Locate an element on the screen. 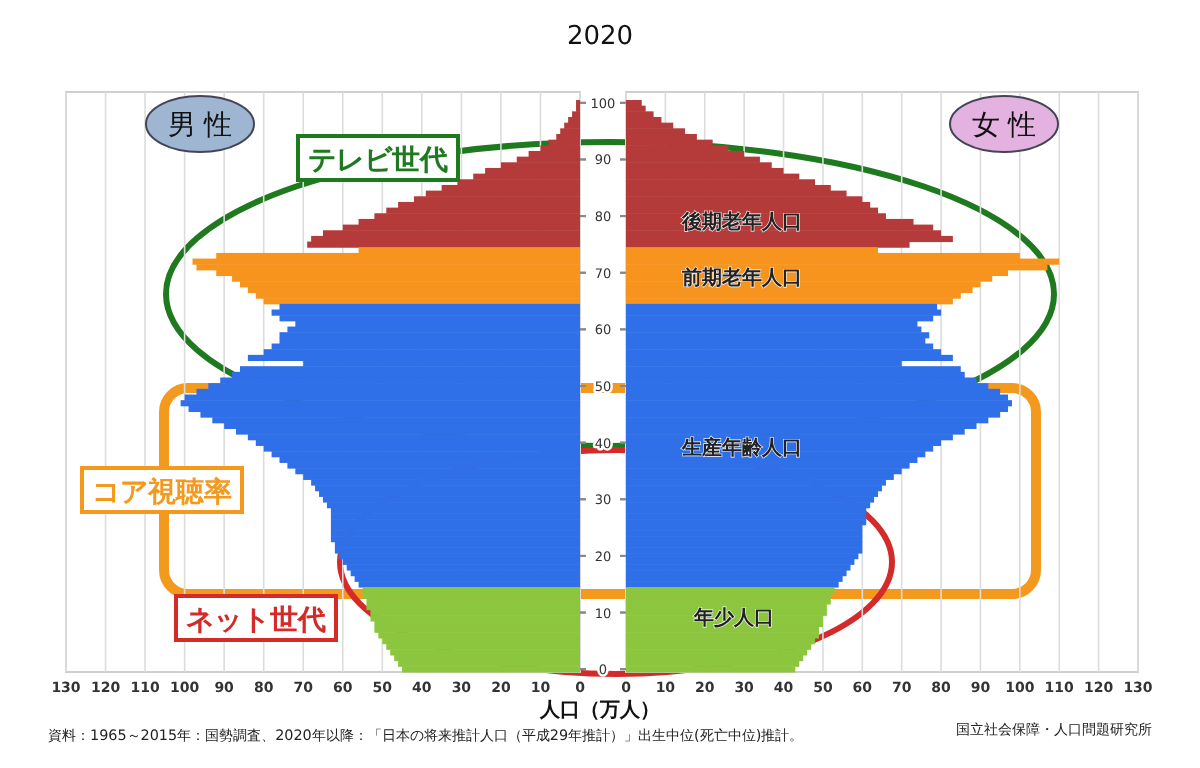 Image resolution: width=1200 pixels, height=768 pixels. annotation: ネット世代 is located at coordinates (256, 621).